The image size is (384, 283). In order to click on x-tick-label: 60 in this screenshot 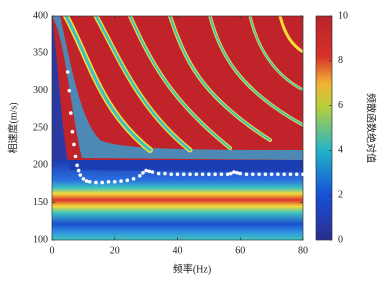, I will do `click(240, 250)`.